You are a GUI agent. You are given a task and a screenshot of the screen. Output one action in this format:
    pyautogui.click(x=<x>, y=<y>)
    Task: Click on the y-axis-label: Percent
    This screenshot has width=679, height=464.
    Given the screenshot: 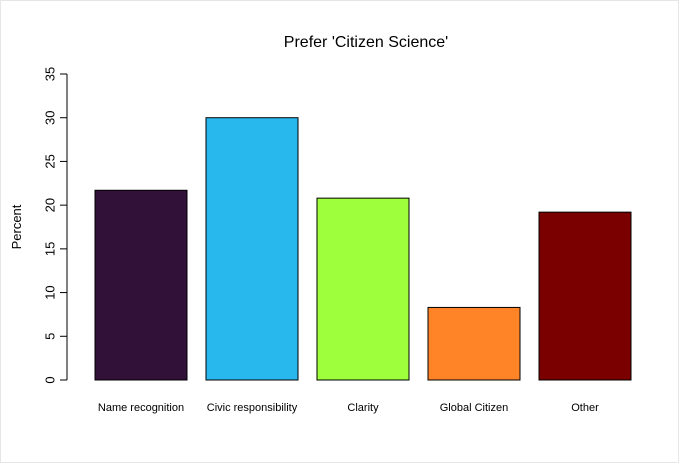 What is the action you would take?
    pyautogui.click(x=16, y=226)
    